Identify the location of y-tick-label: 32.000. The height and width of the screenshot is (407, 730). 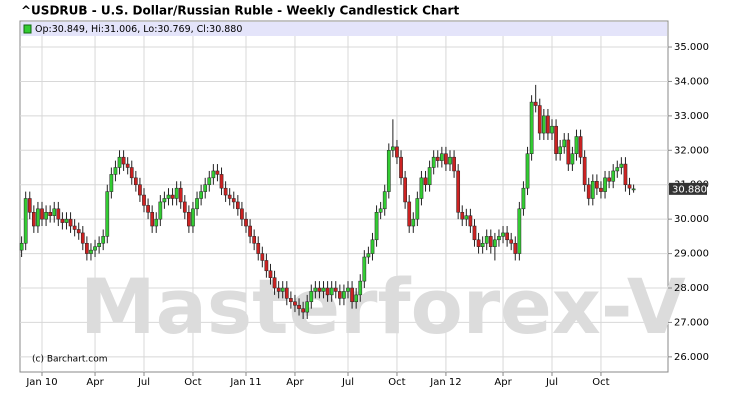
(691, 150).